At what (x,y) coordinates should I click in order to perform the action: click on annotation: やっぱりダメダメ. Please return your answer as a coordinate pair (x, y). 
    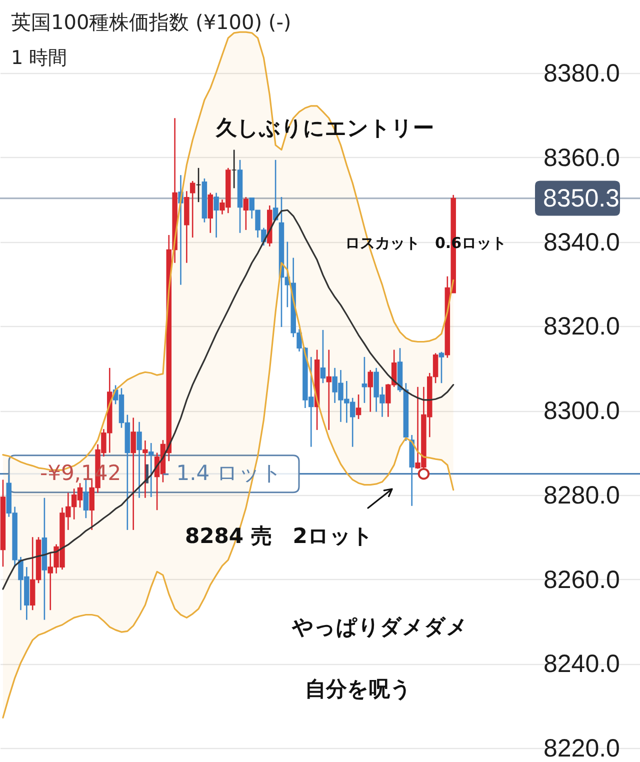
    Looking at the image, I should click on (379, 627).